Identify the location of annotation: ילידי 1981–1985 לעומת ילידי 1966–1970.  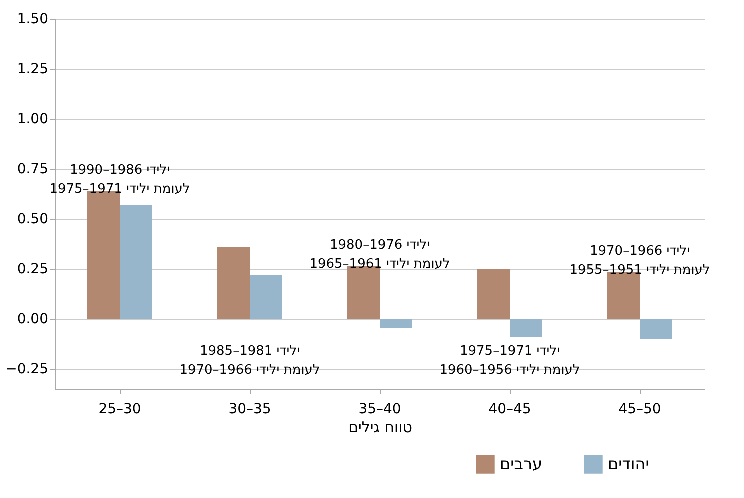
(250, 361).